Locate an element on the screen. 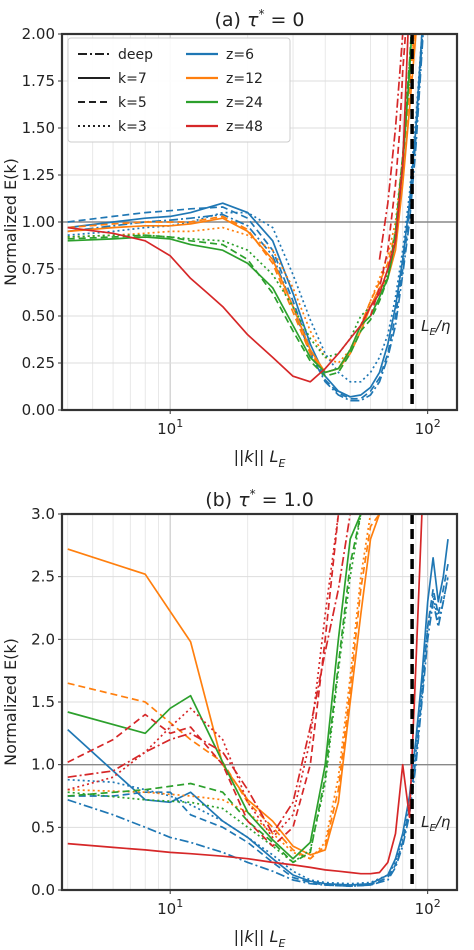  y-tick-label: 1.50 is located at coordinates (38, 128).